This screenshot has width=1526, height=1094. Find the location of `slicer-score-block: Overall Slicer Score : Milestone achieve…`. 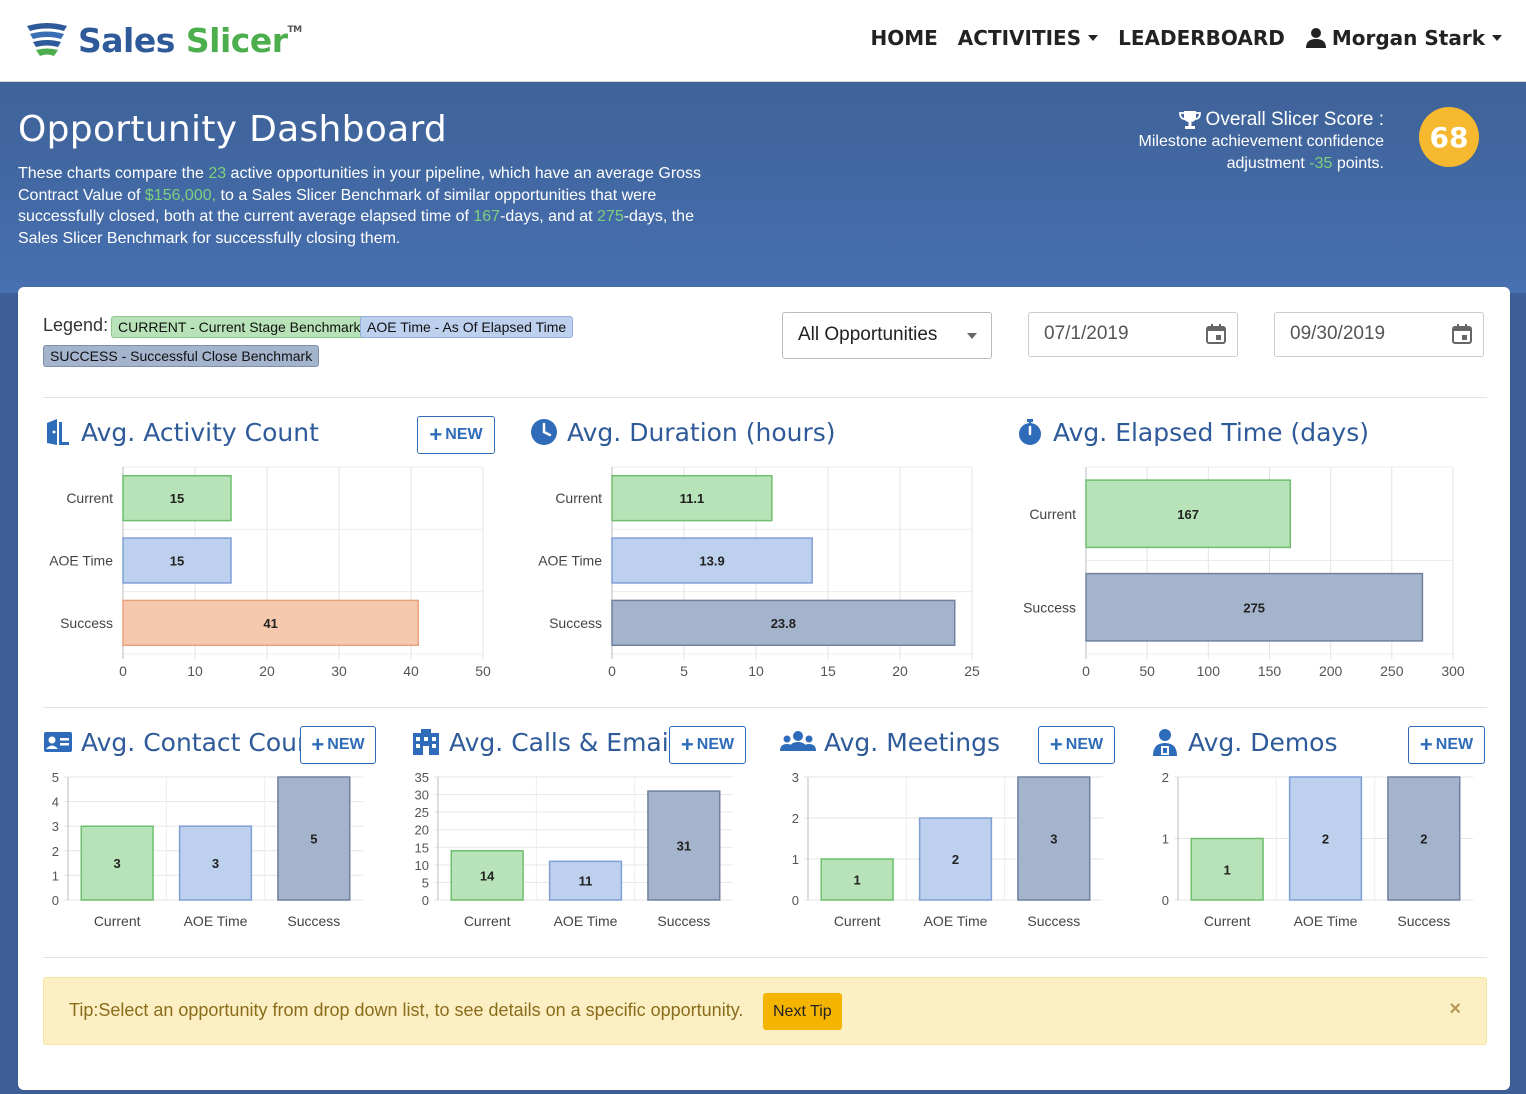

slicer-score-block: Overall Slicer Score : Milestone achieve… is located at coordinates (1254, 142).